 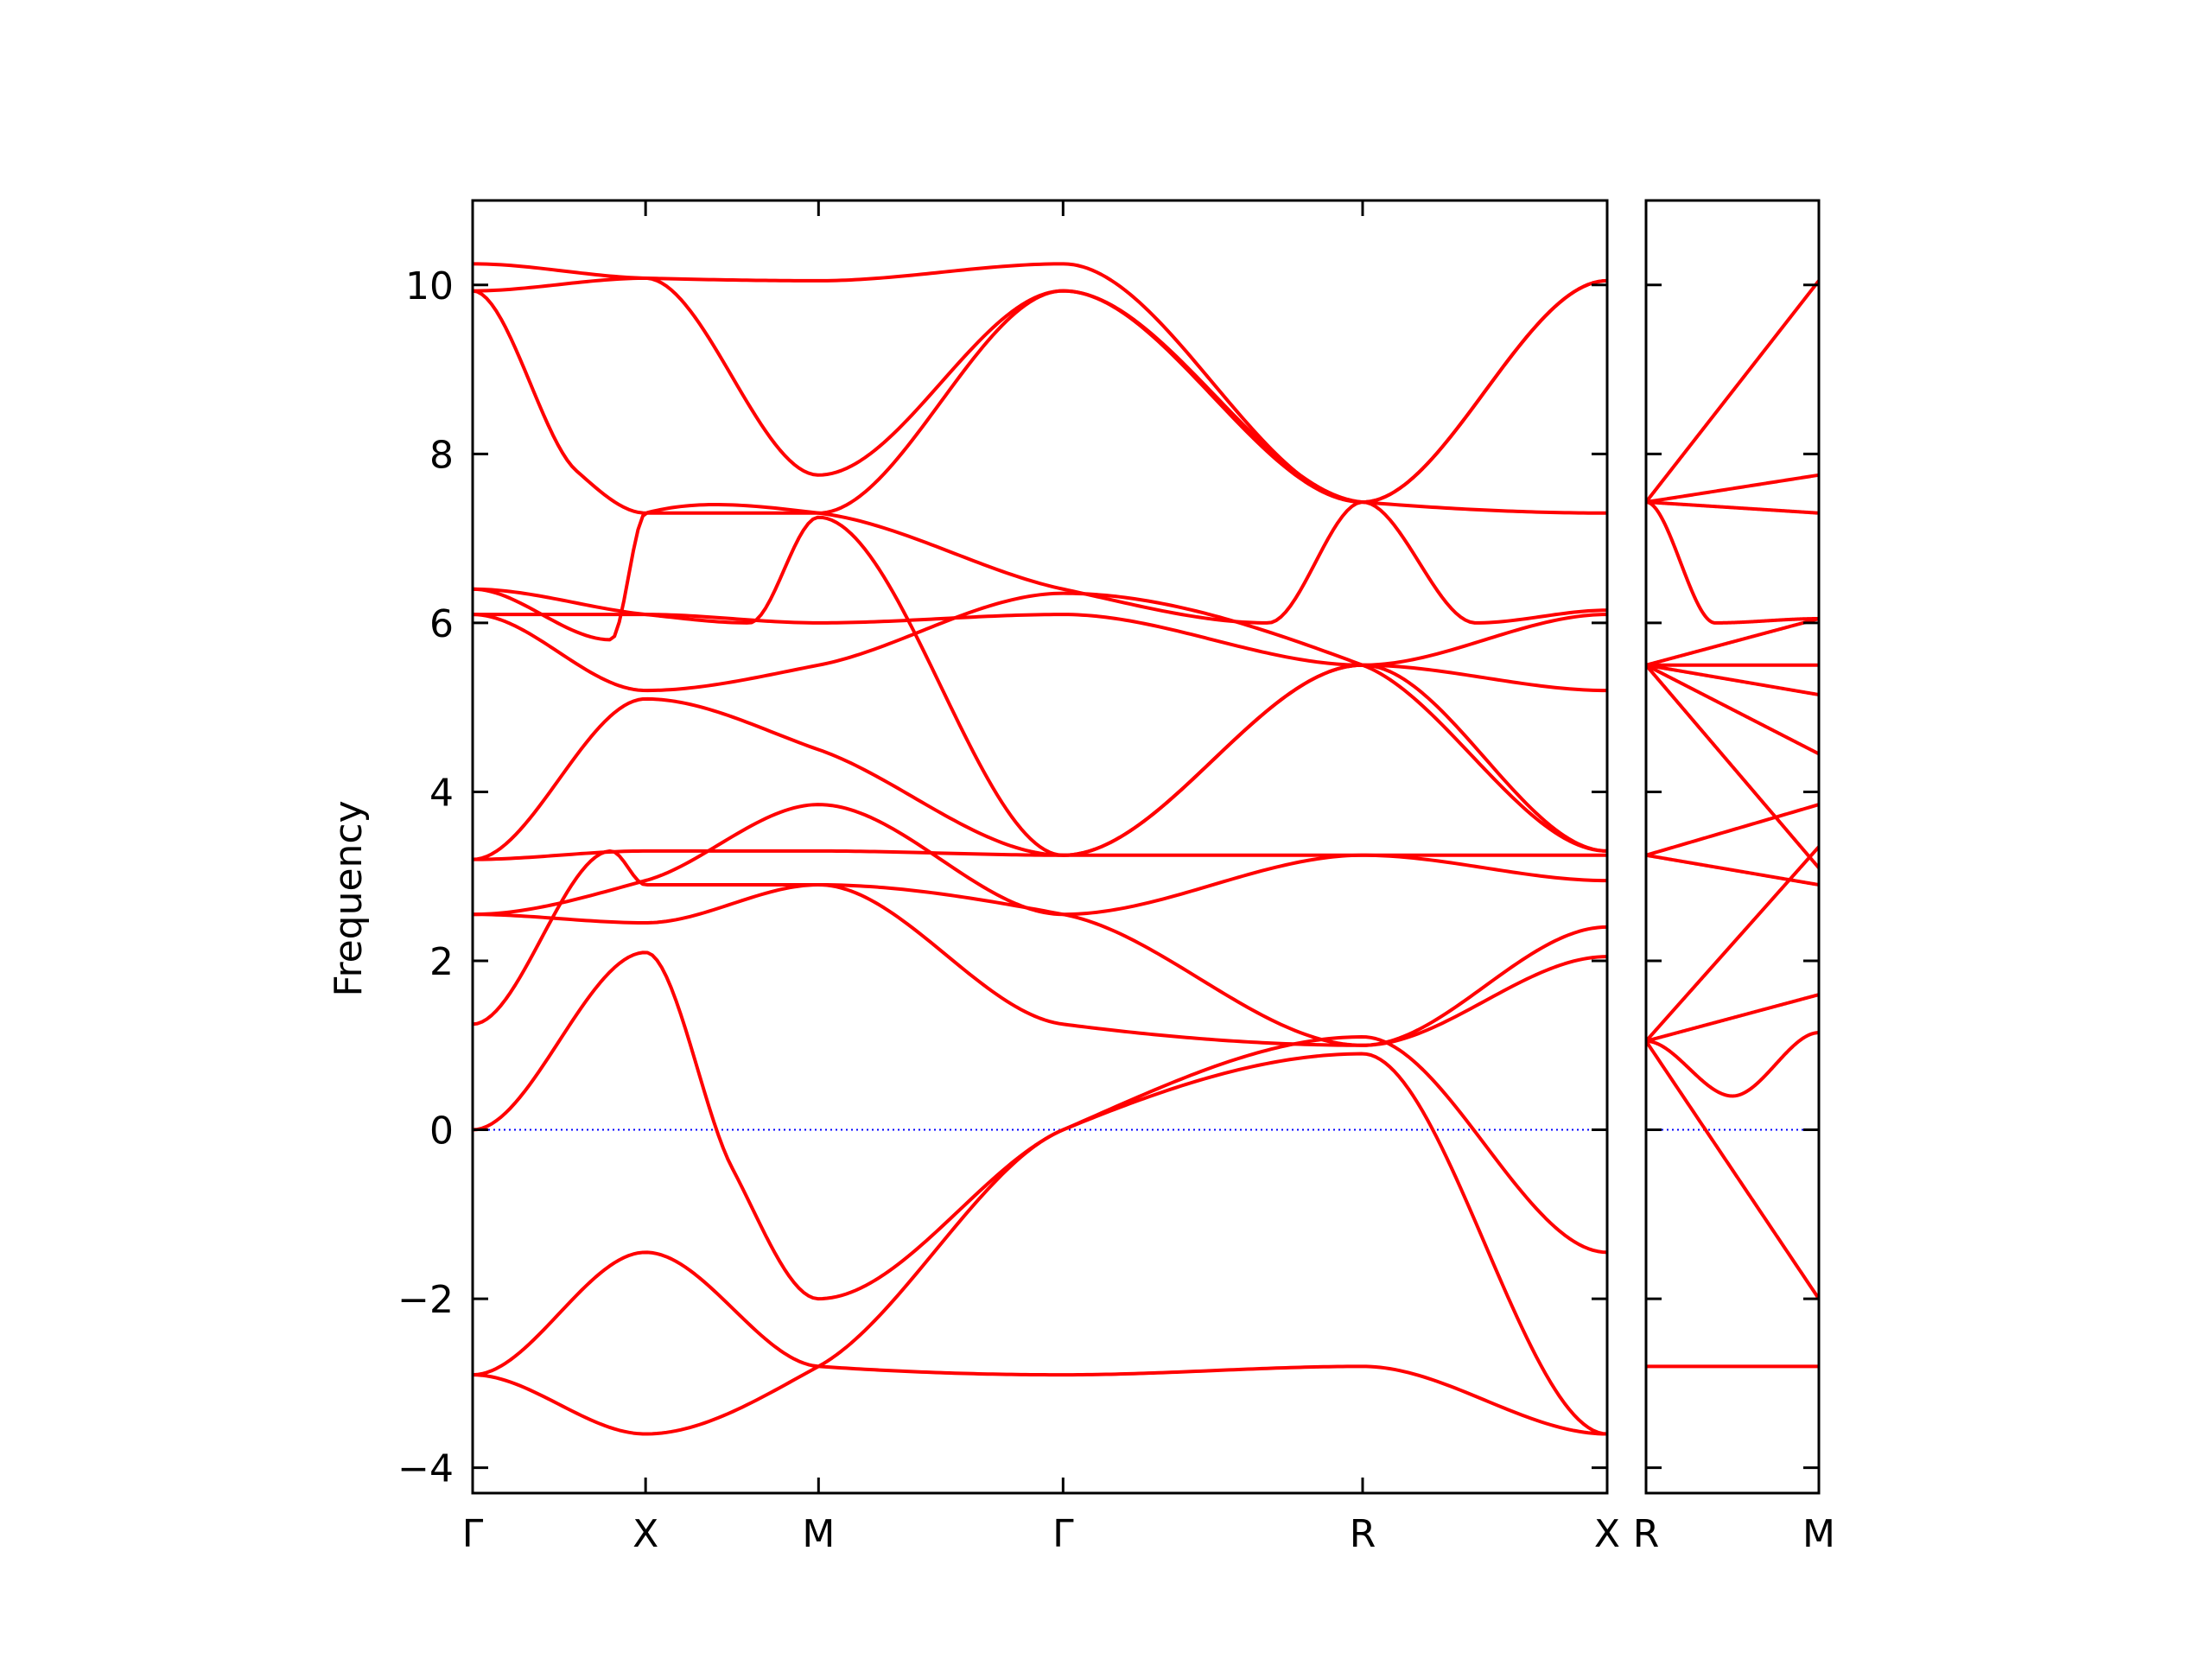 I want to click on bands, so click(x=1732, y=824).